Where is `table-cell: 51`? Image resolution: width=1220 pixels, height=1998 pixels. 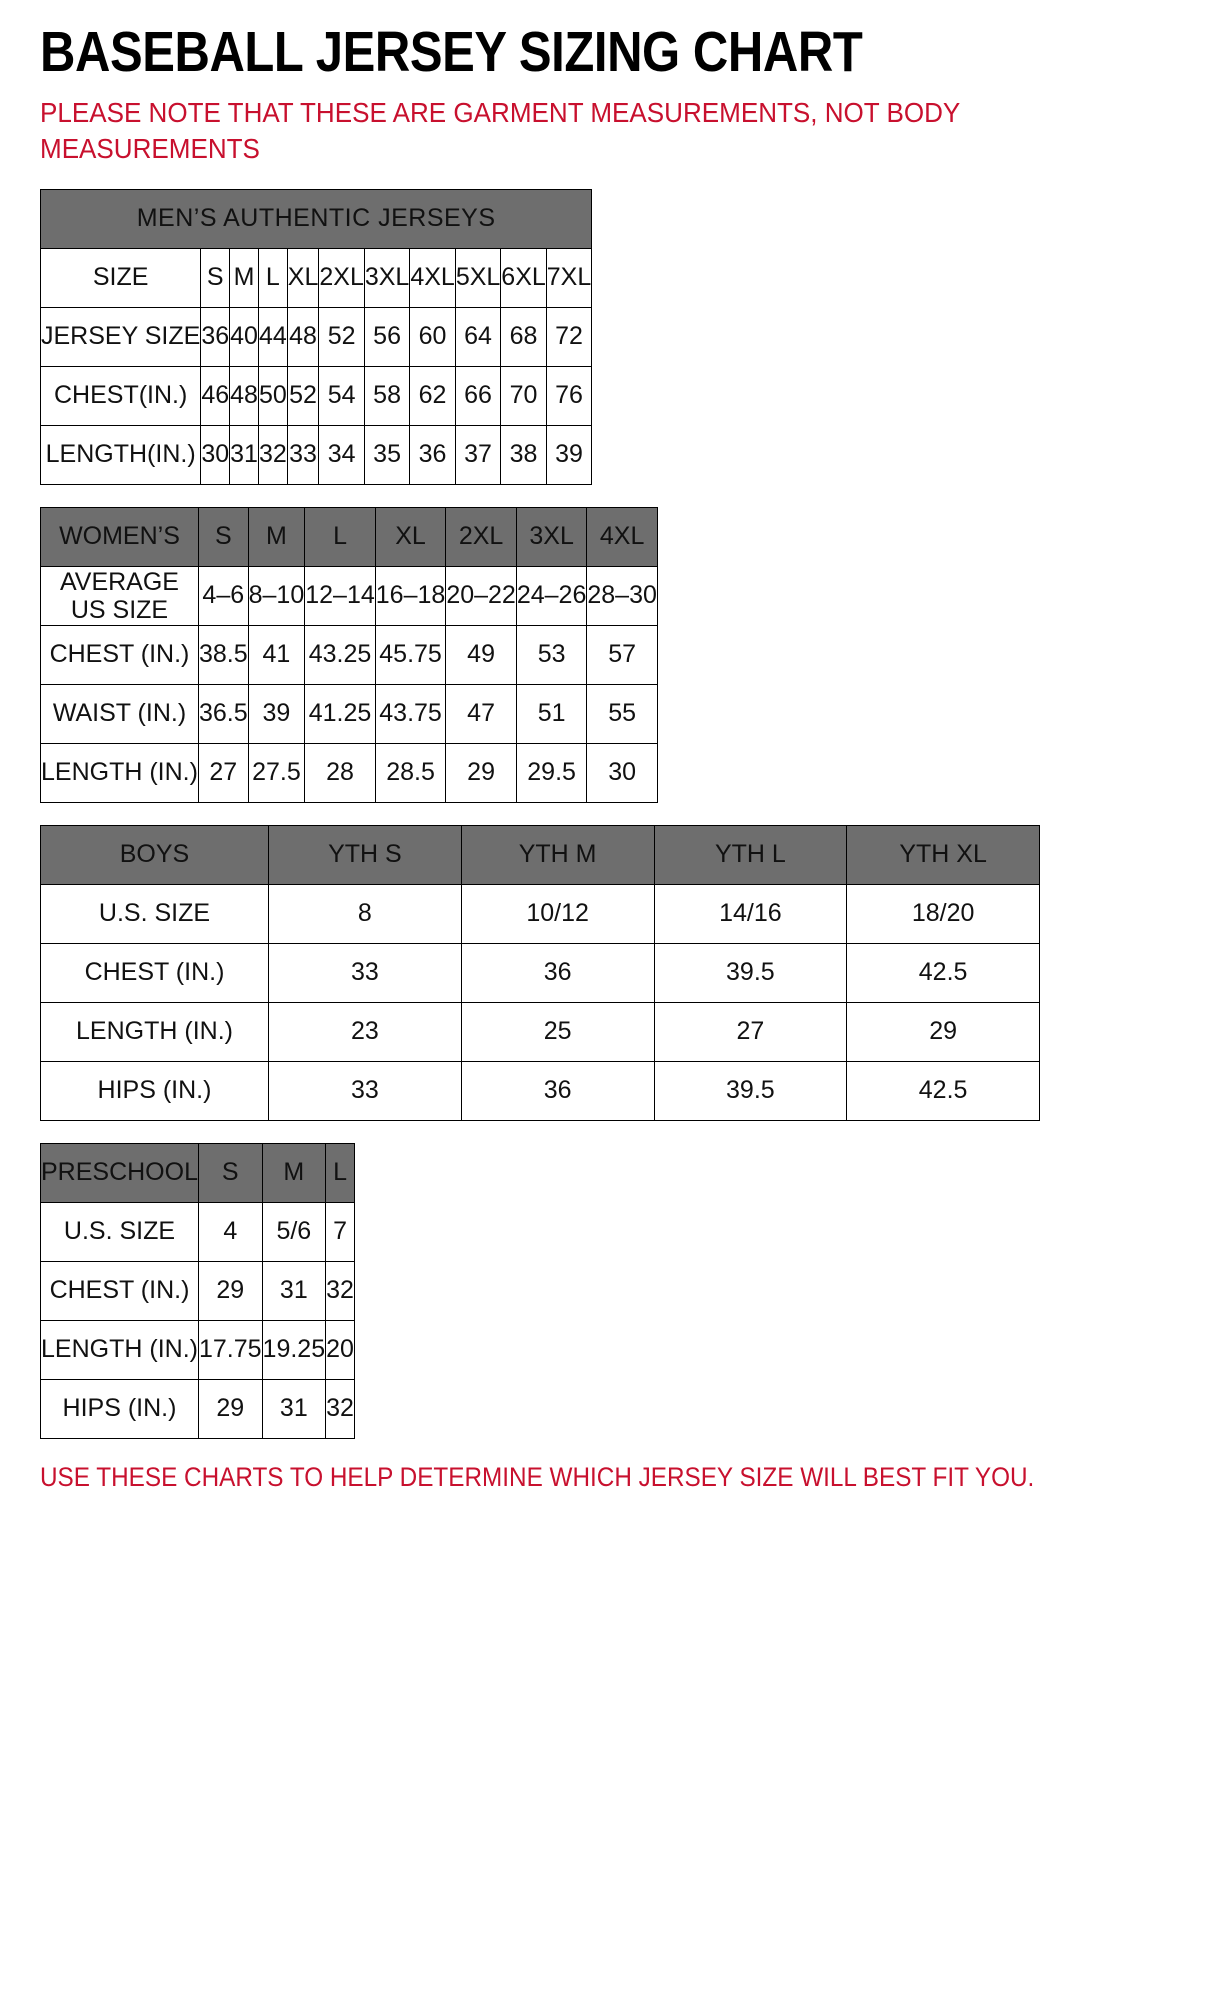 table-cell: 51 is located at coordinates (551, 713).